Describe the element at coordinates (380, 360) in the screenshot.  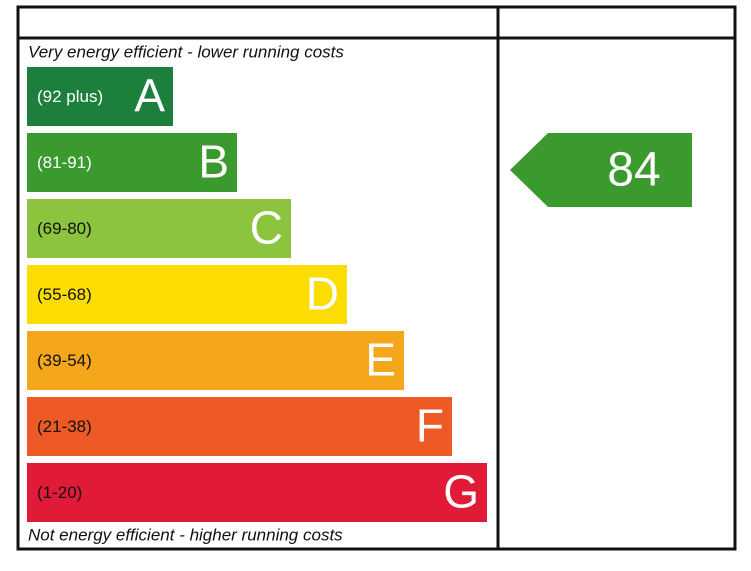
I see `band-letter: E` at that location.